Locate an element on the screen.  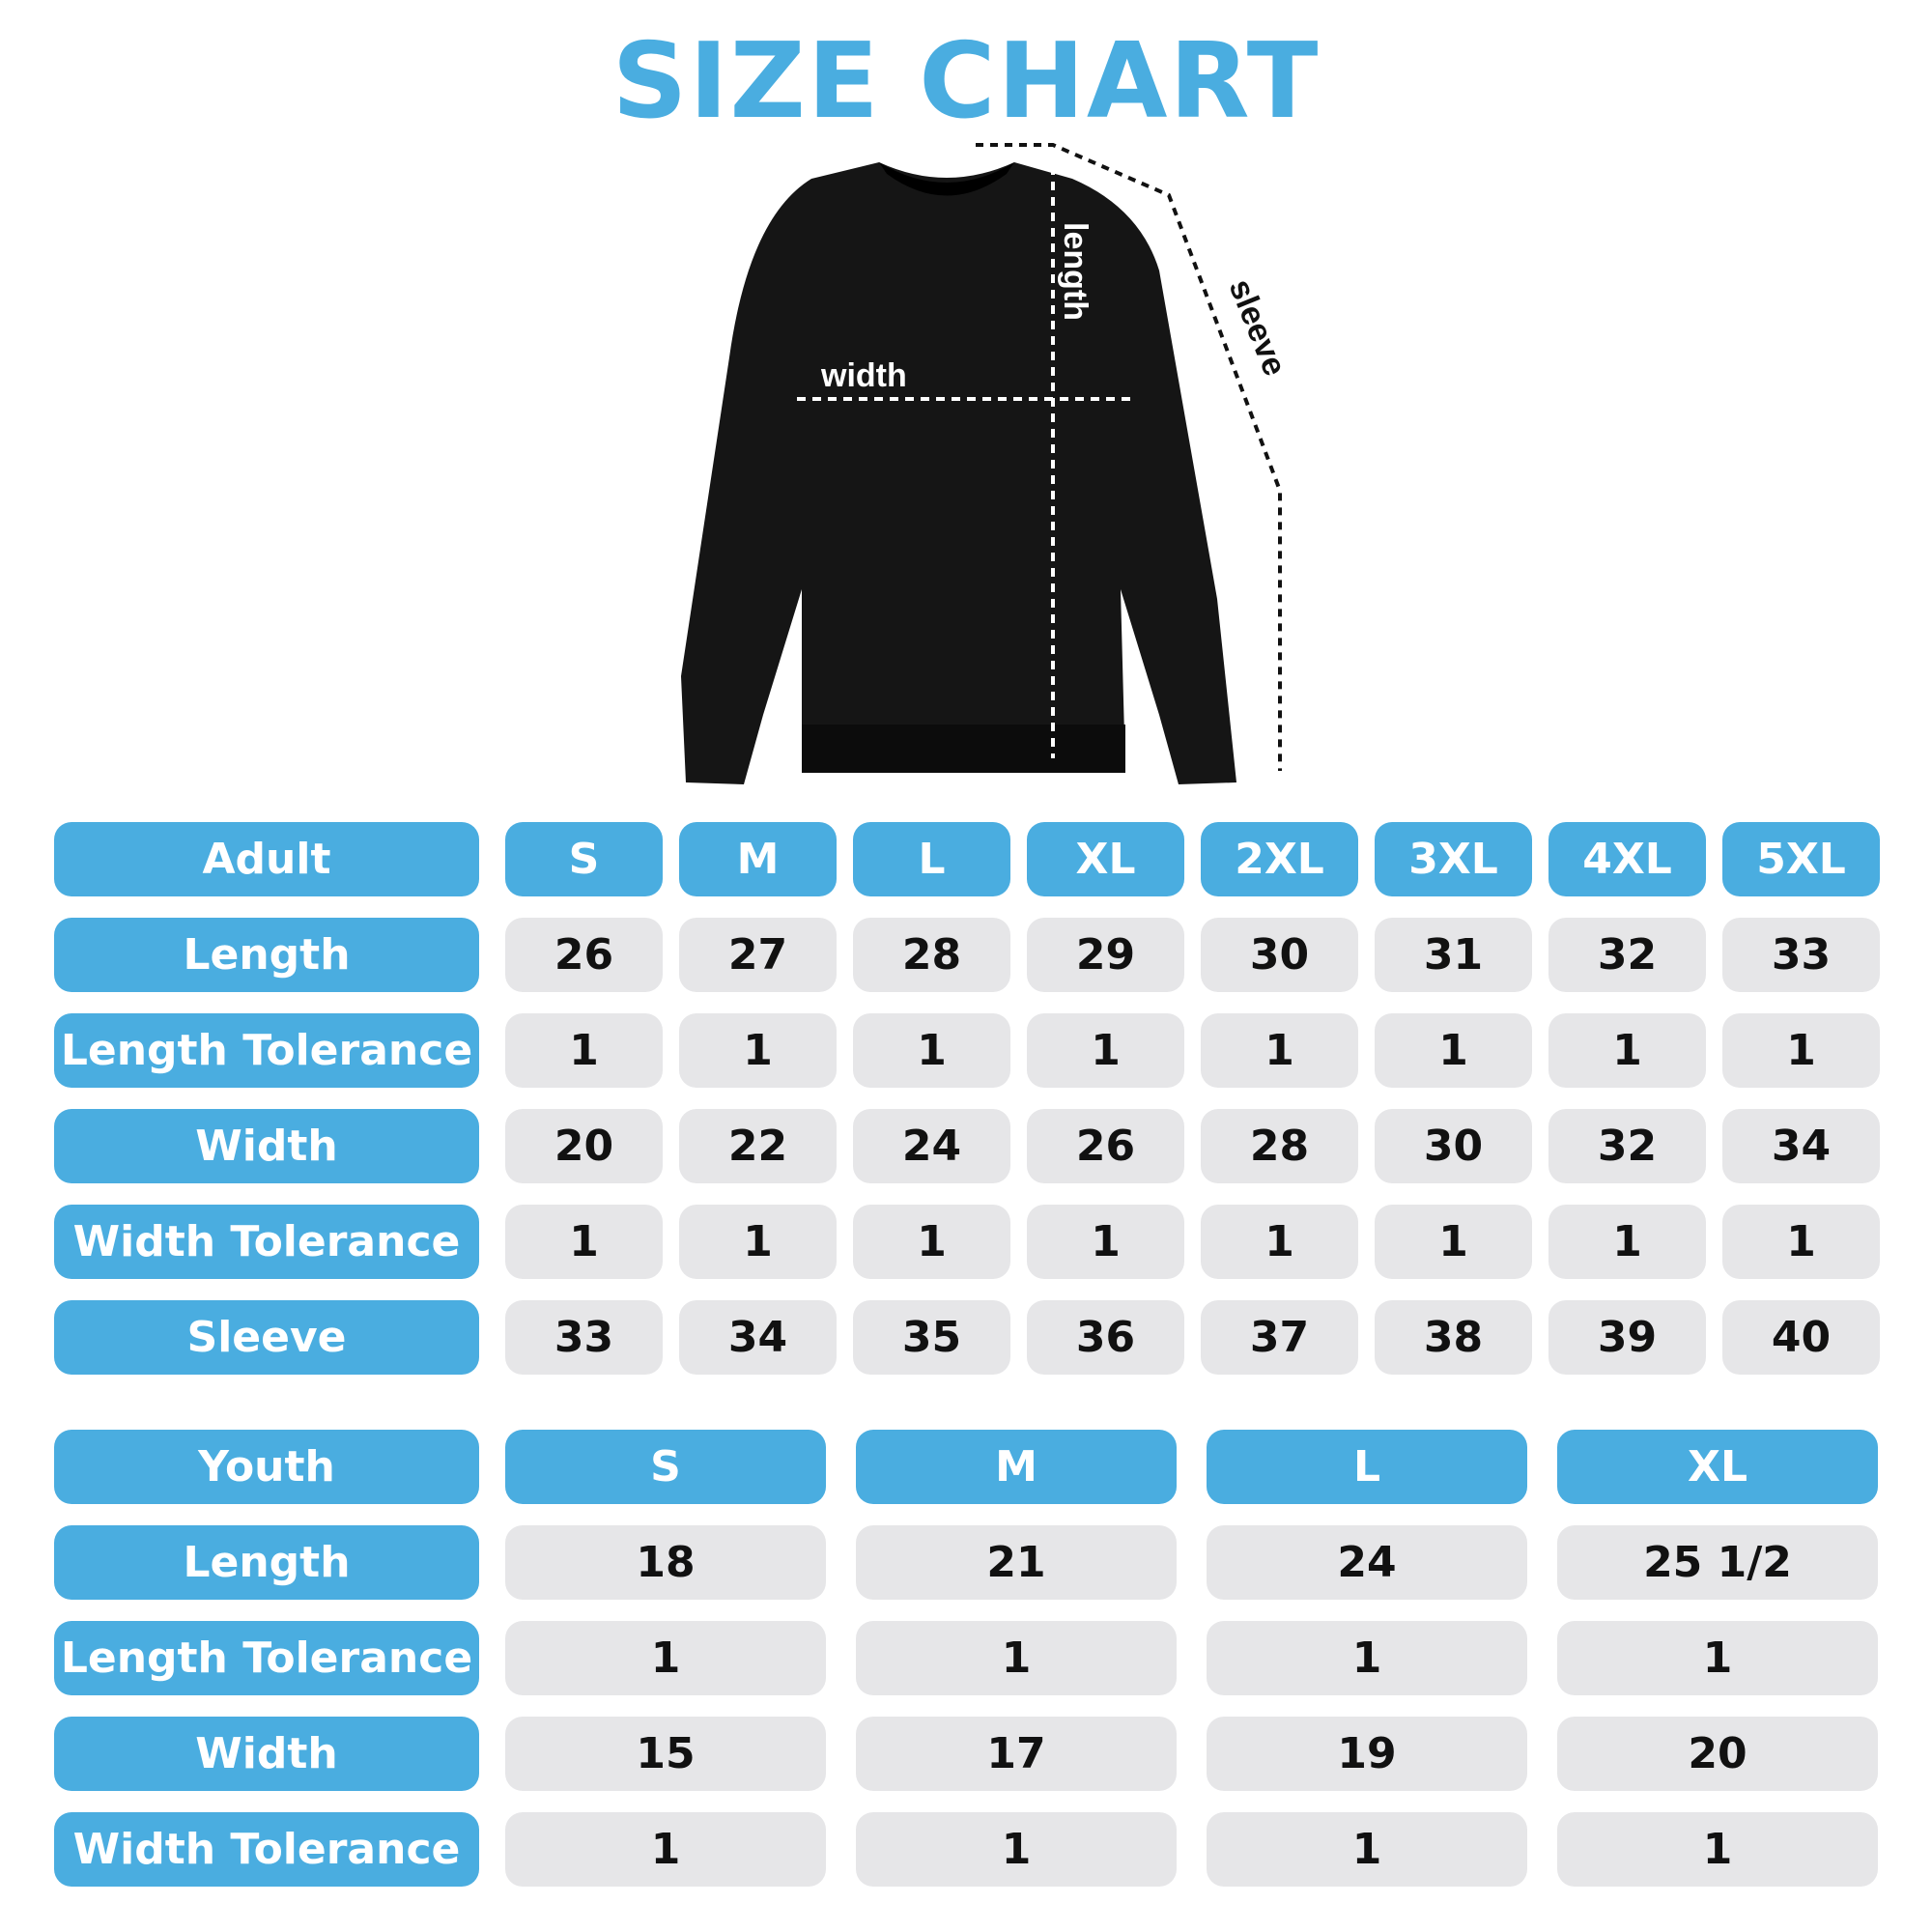
adult-size-4XL: 4XL is located at coordinates (1627, 859).